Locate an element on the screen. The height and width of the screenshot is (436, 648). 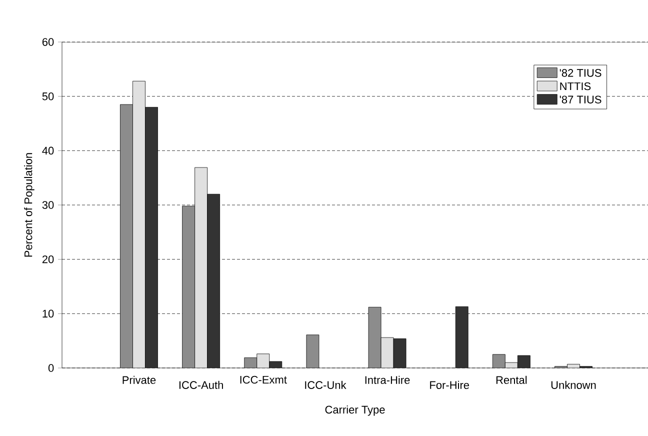
y-tick-label: 10 is located at coordinates (48, 314).